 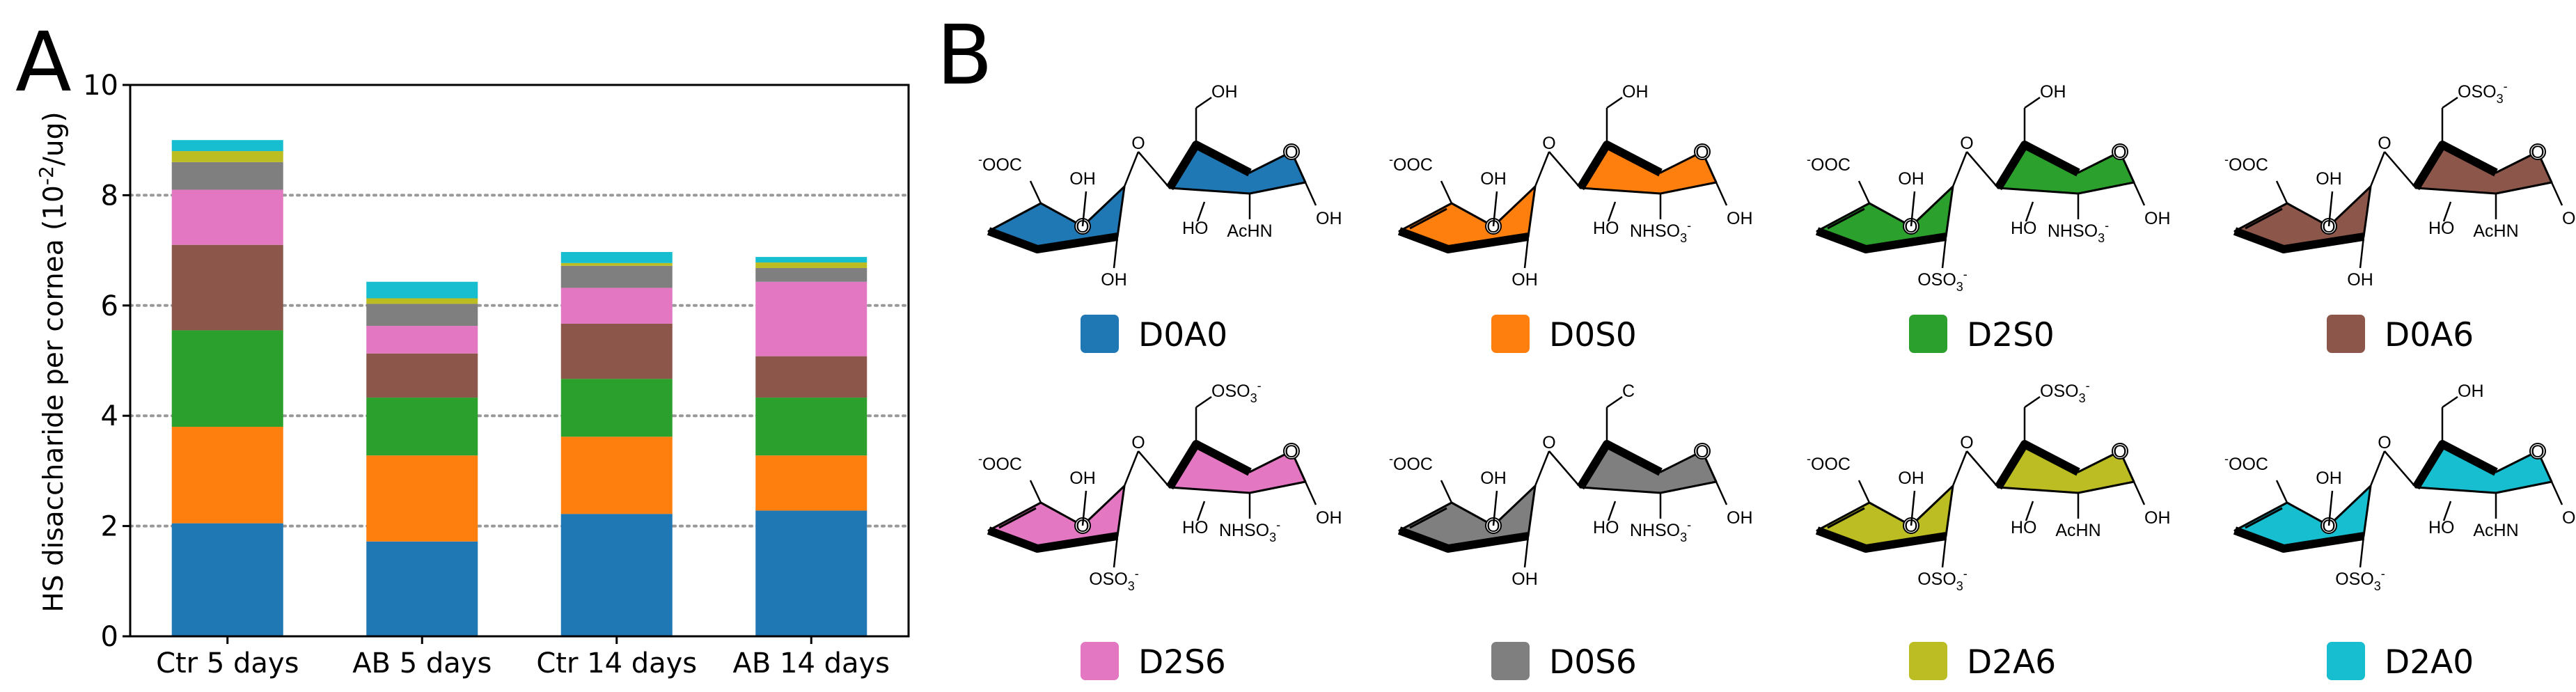 I want to click on bond-anomeric, so click(x=1721, y=194).